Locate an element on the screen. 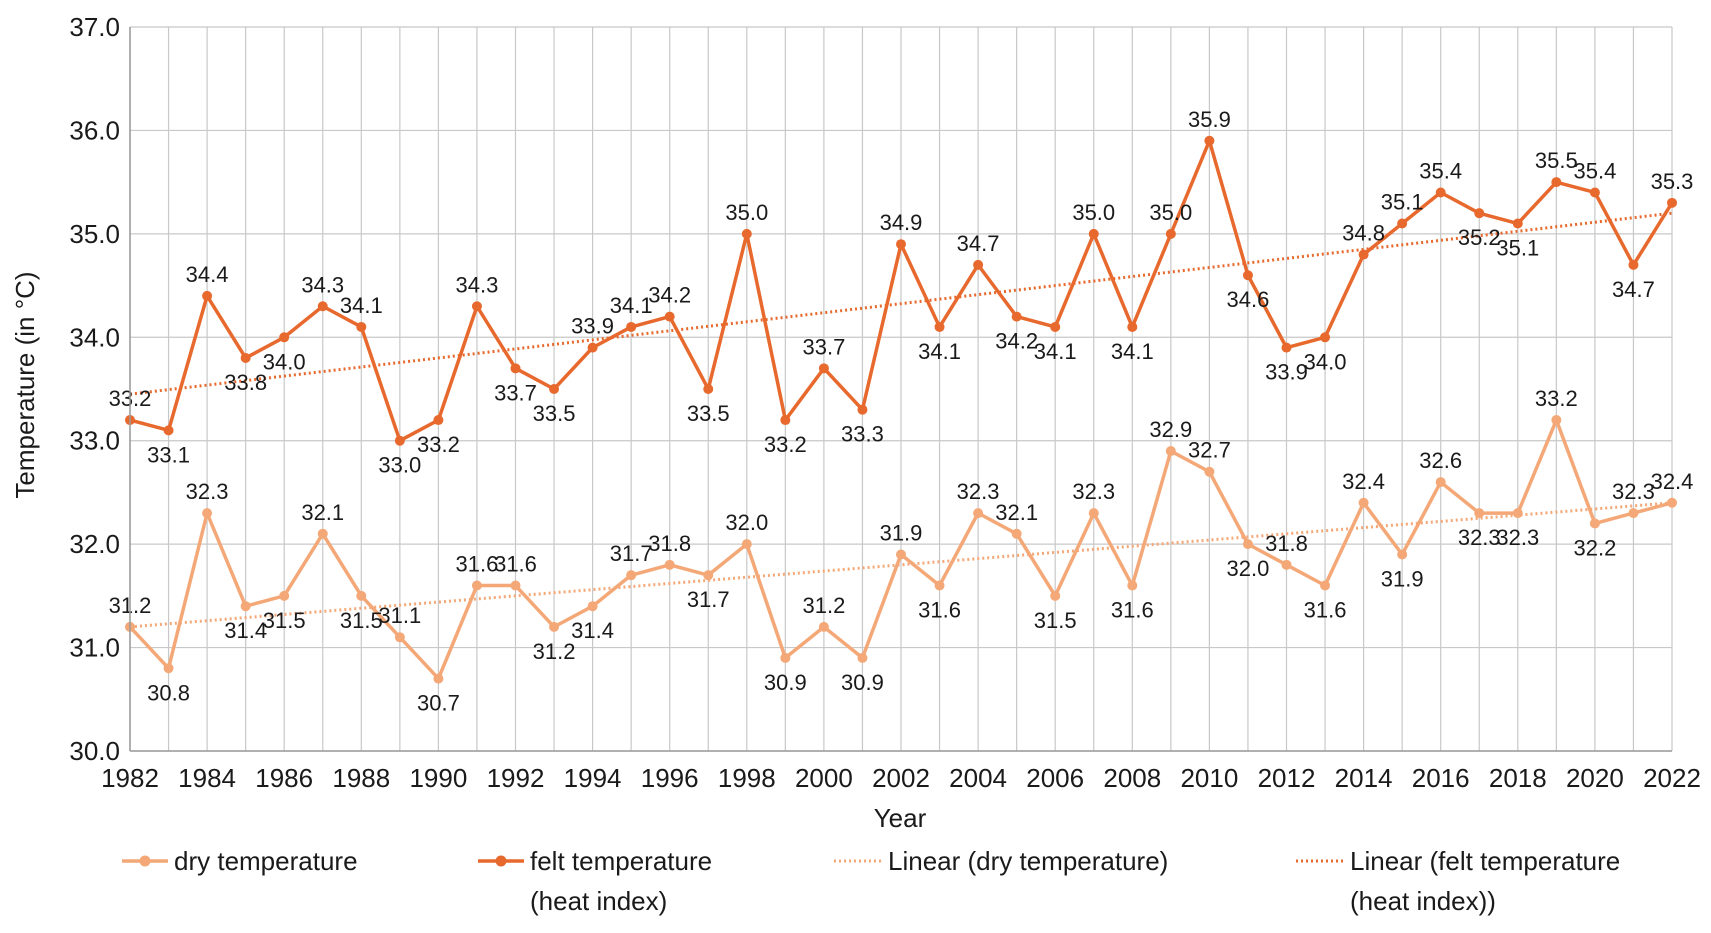 Image resolution: width=1711 pixels, height=933 pixels. x-tick-label: 1994 is located at coordinates (593, 778).